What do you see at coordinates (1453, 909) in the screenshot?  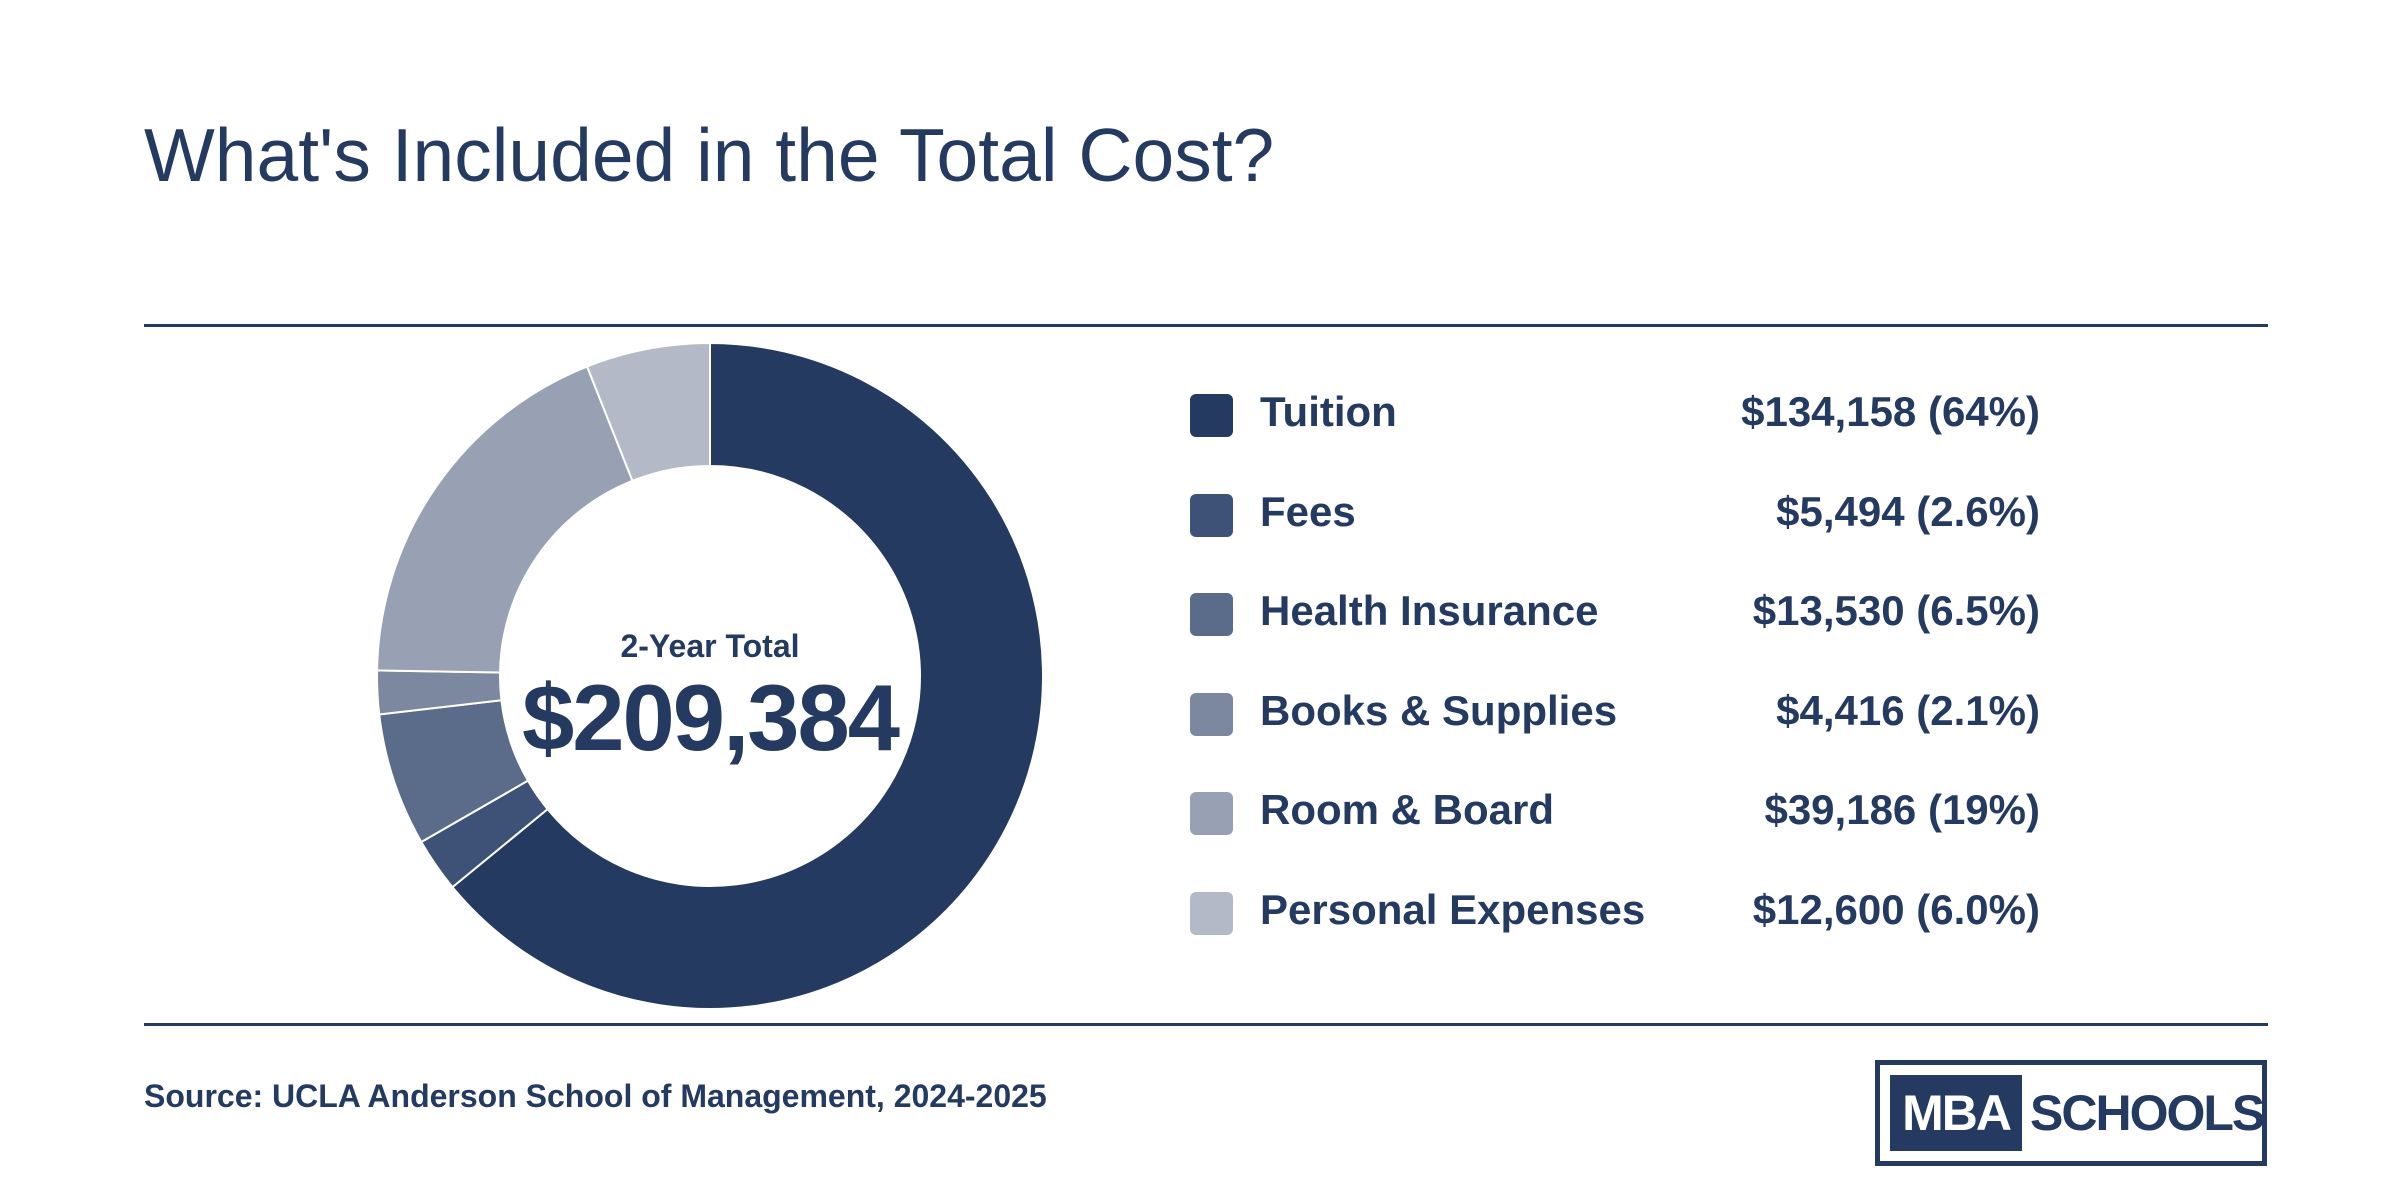 I see `legend-label: Personal Expenses` at bounding box center [1453, 909].